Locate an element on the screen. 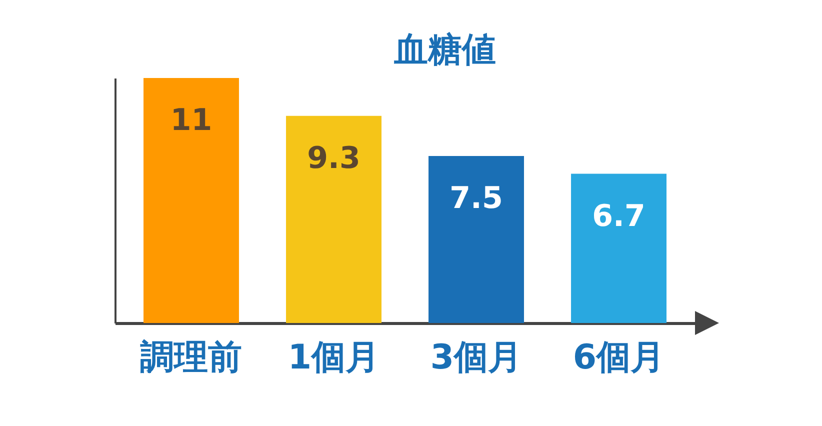 The width and height of the screenshot is (822, 426). x-tick-label: 調理前 is located at coordinates (191, 358).